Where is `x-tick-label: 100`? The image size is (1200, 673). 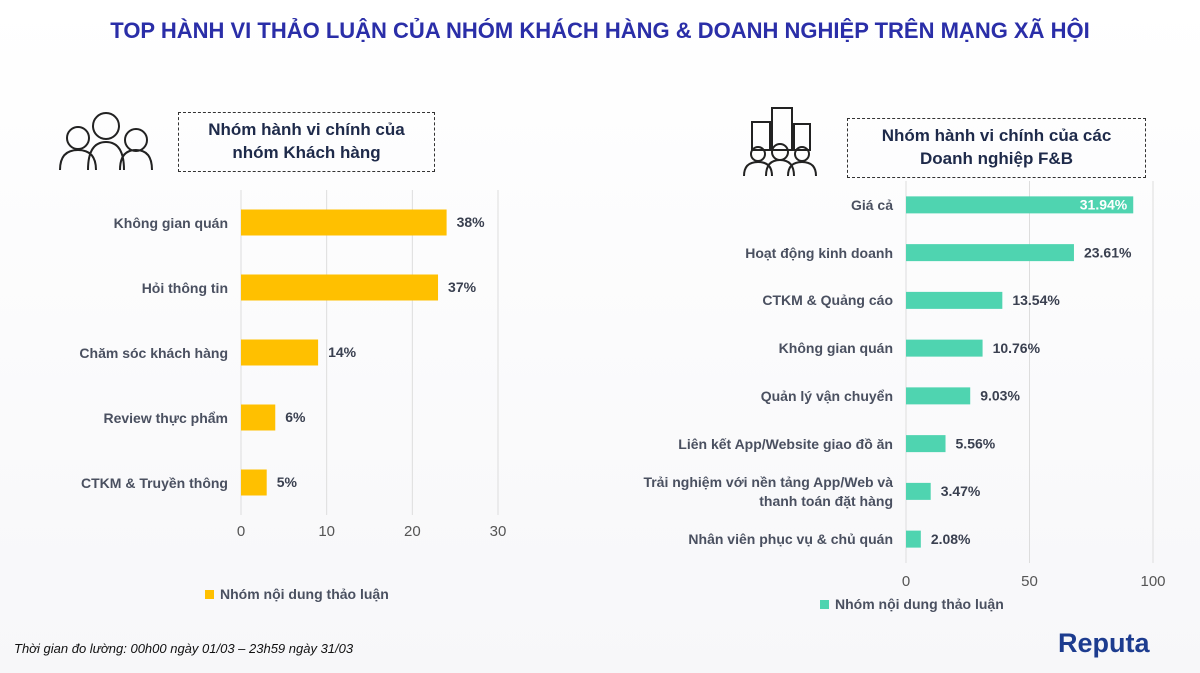 x-tick-label: 100 is located at coordinates (1152, 581).